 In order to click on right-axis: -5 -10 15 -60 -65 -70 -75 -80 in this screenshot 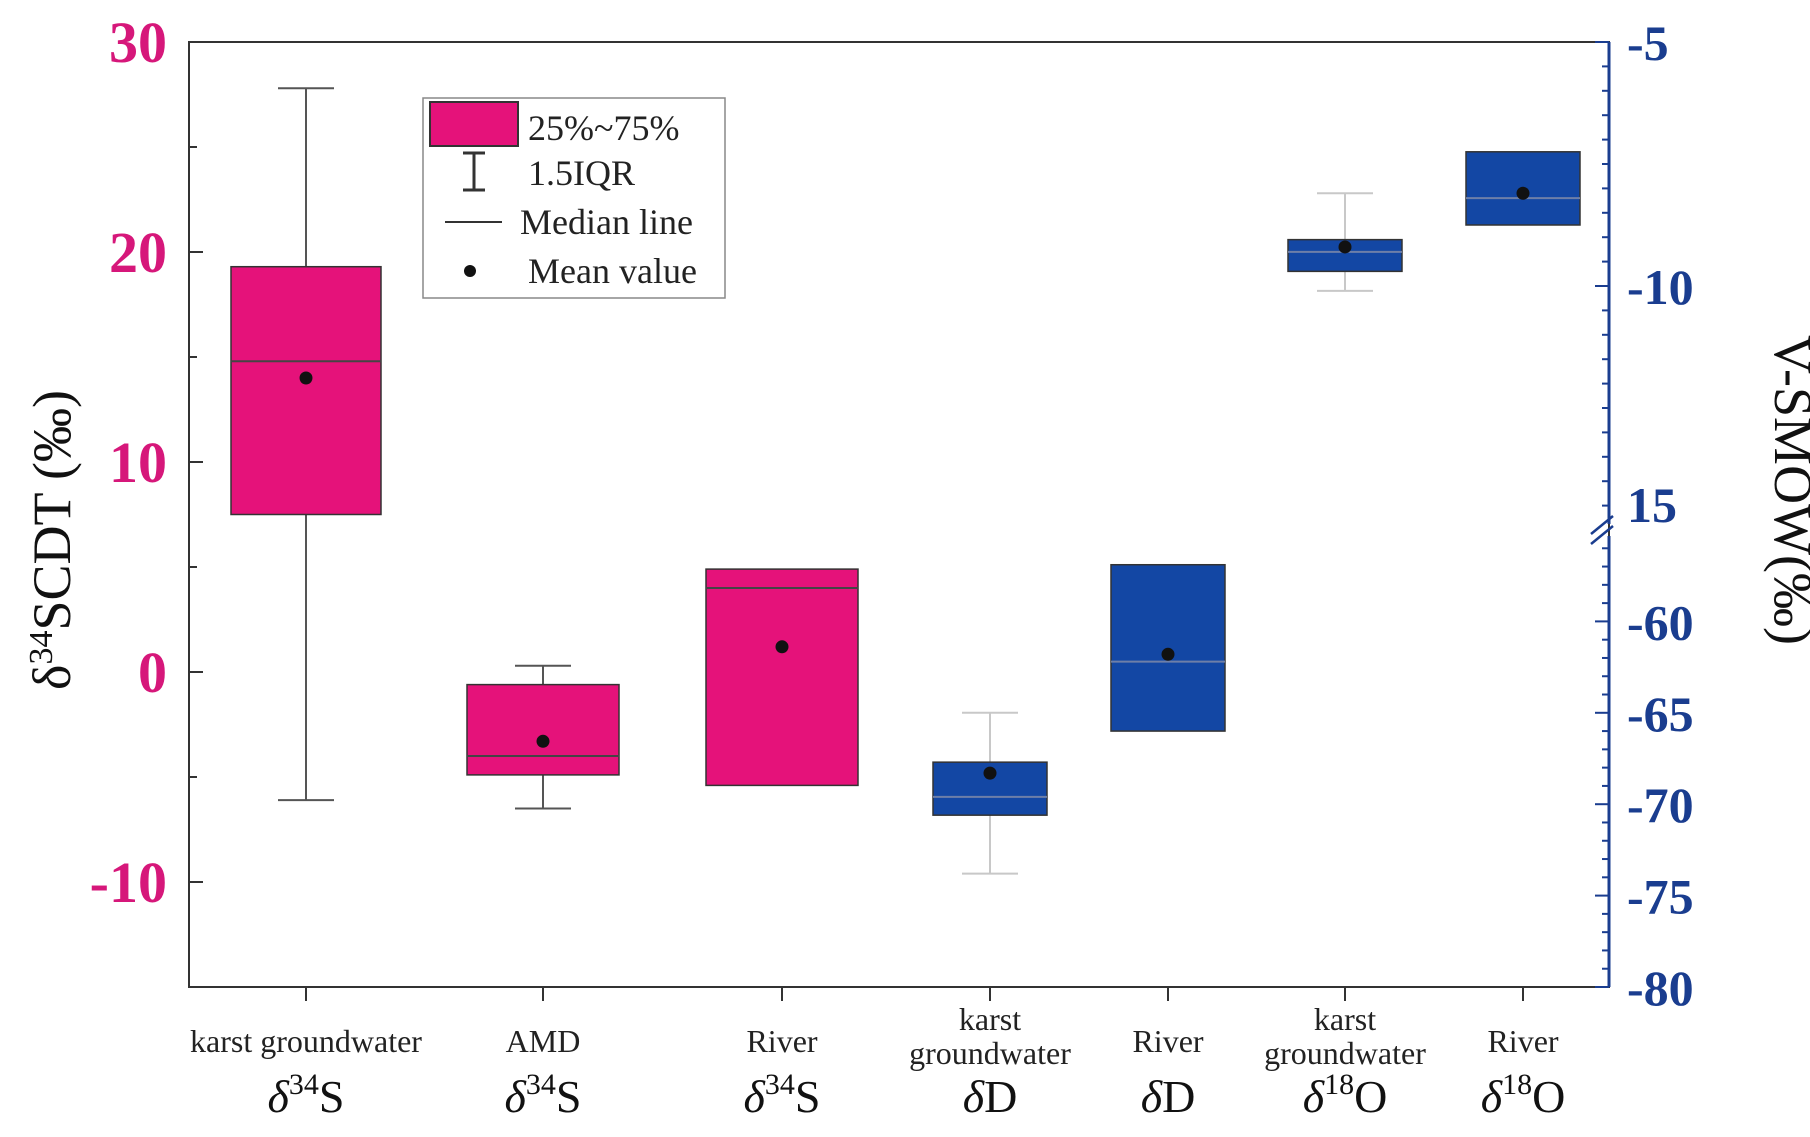, I will do `click(1642, 515)`.